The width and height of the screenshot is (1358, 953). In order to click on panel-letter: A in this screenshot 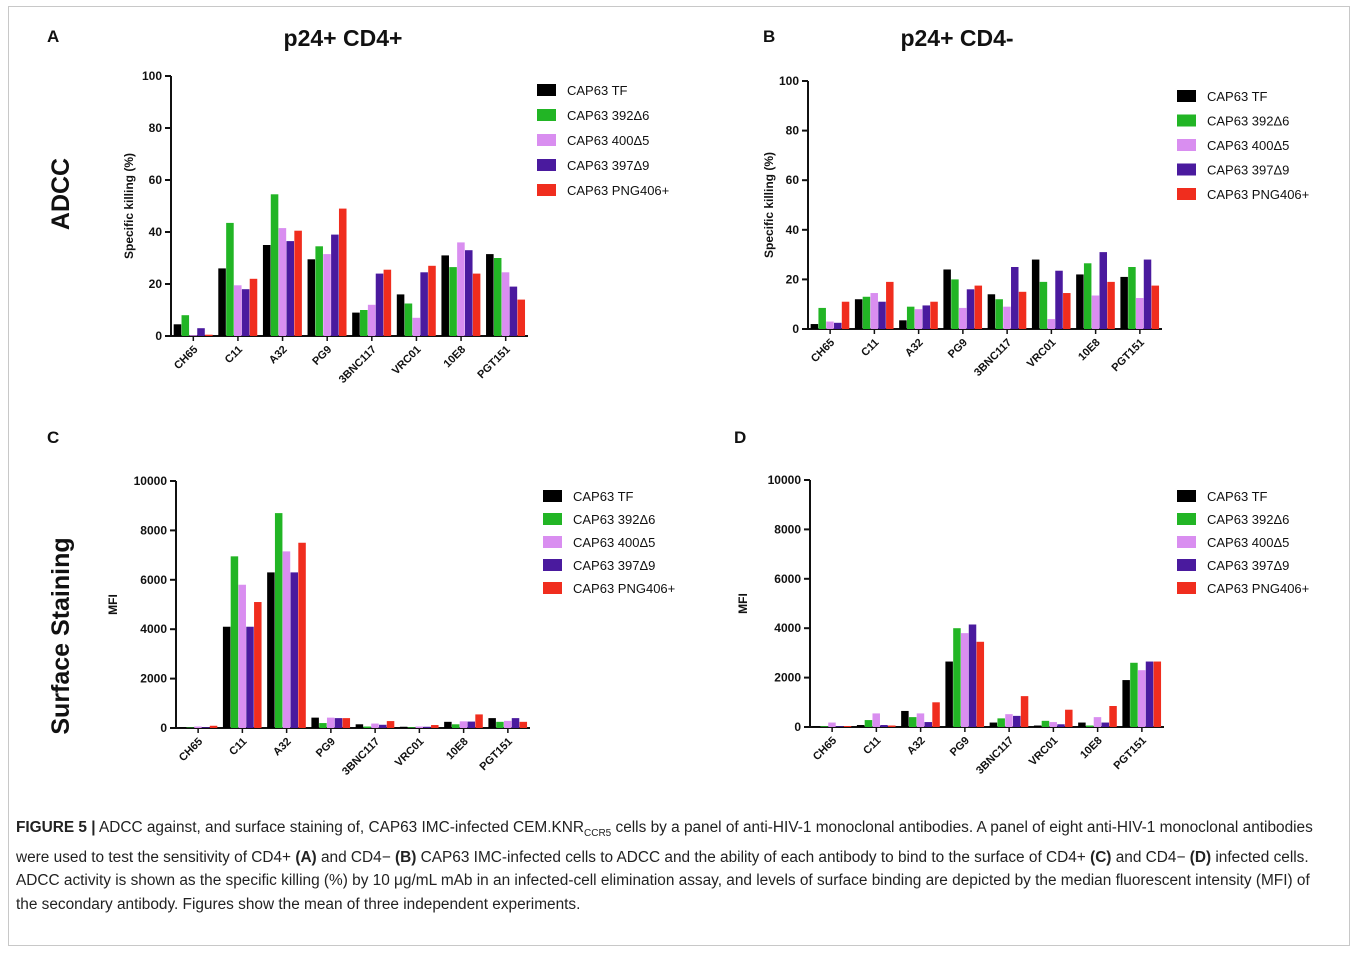, I will do `click(53, 36)`.